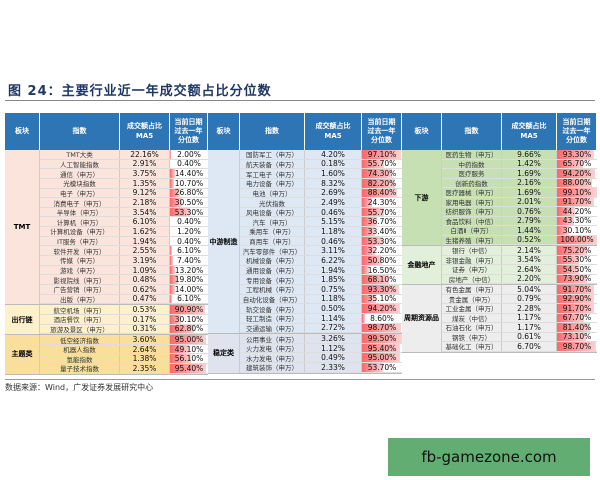  Describe the element at coordinates (272, 279) in the screenshot. I see `index-name: 专用设备（申万）` at that location.